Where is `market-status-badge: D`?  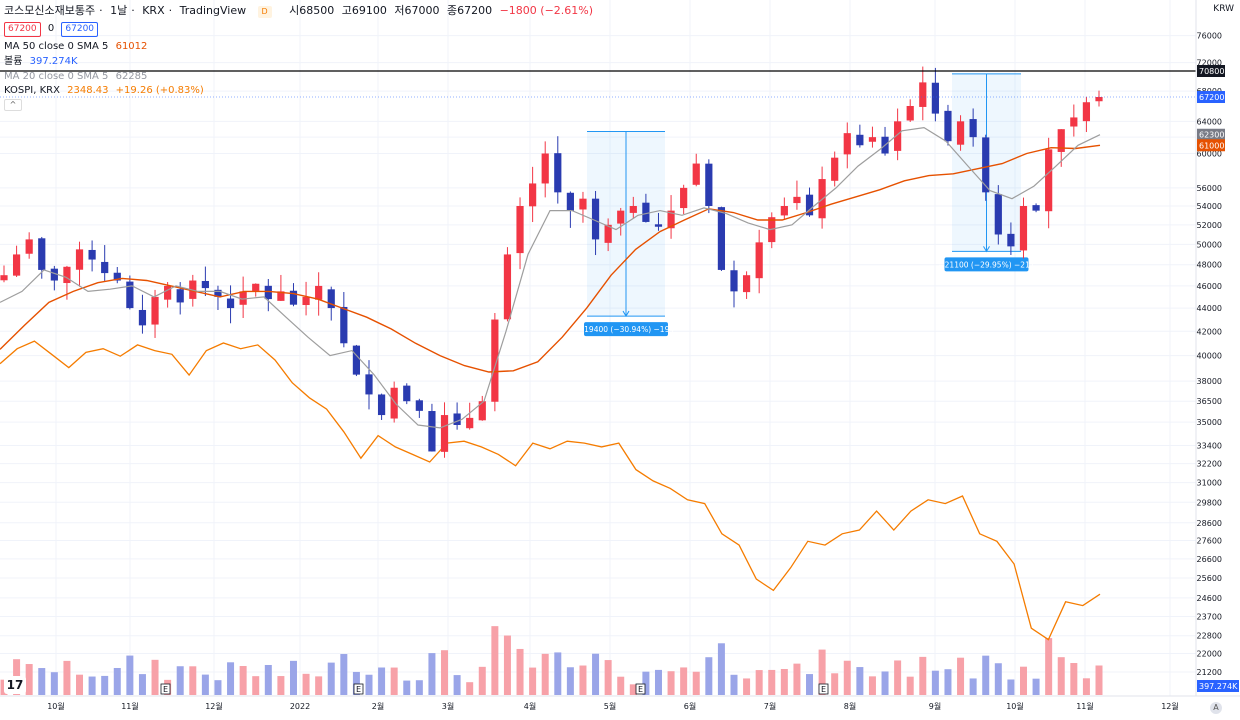 market-status-badge: D is located at coordinates (264, 12).